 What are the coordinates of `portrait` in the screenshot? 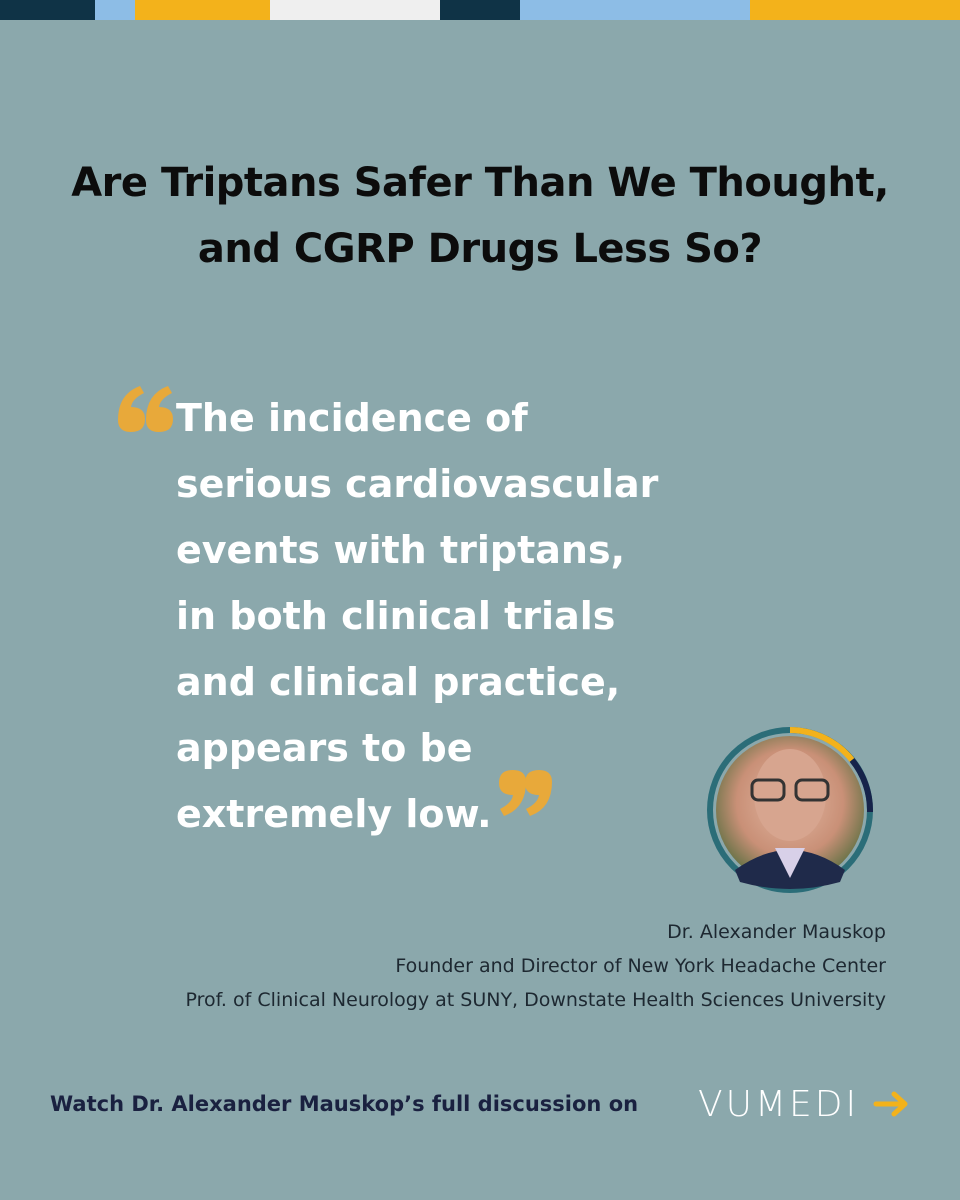 It's located at (790, 810).